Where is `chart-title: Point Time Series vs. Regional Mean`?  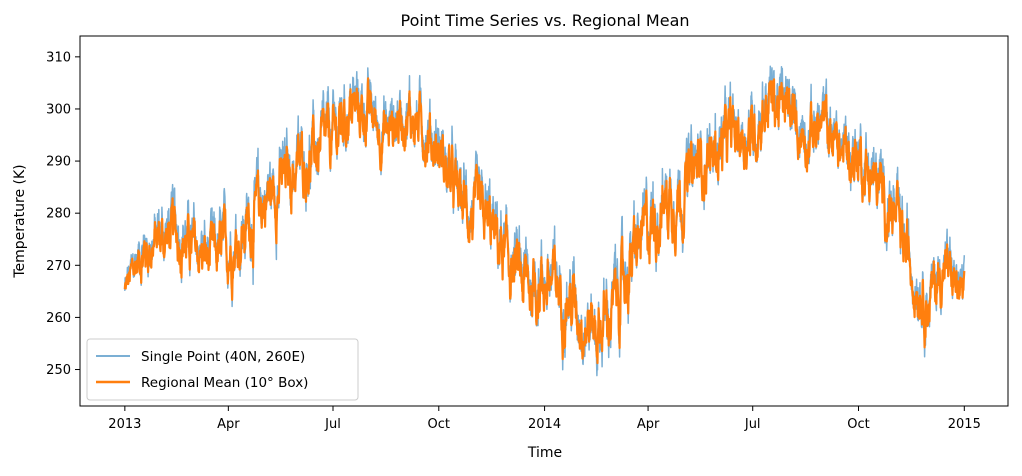
chart-title: Point Time Series vs. Regional Mean is located at coordinates (544, 20).